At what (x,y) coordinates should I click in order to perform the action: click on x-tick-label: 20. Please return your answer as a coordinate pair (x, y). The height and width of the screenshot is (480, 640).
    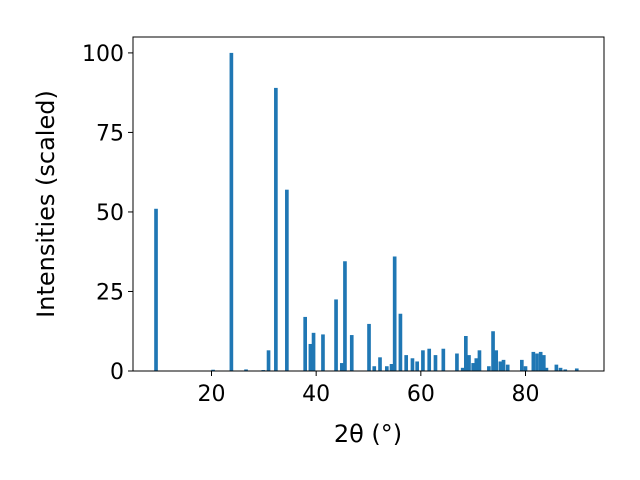
    Looking at the image, I should click on (212, 394).